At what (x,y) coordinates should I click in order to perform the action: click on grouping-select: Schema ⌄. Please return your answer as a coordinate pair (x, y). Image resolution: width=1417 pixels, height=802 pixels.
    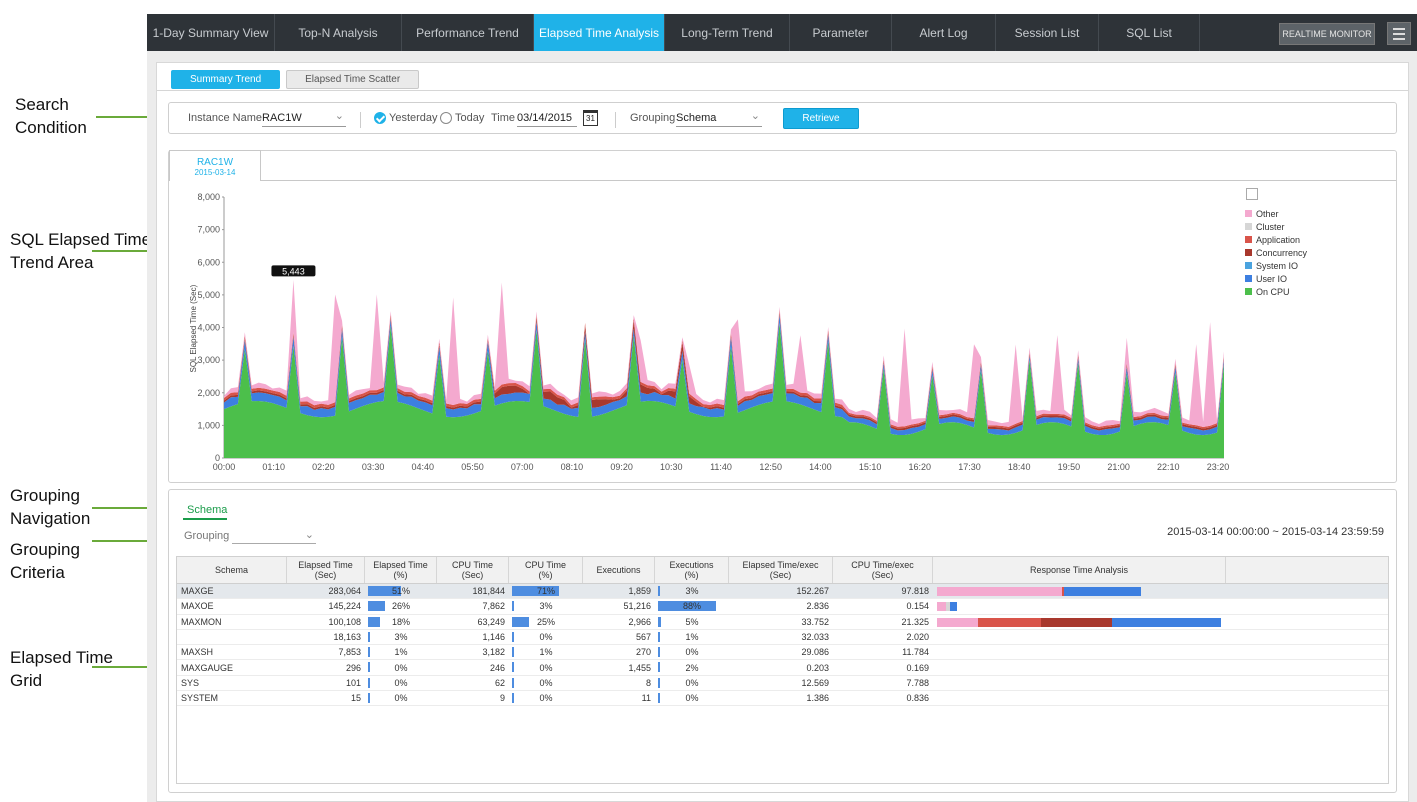
    Looking at the image, I should click on (719, 118).